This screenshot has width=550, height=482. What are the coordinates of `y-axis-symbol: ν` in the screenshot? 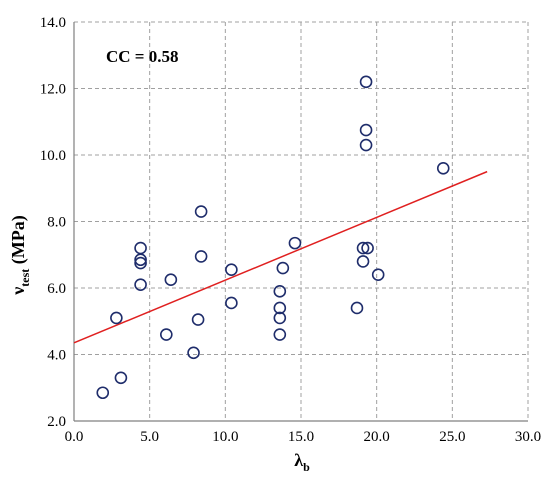 It's located at (18, 291).